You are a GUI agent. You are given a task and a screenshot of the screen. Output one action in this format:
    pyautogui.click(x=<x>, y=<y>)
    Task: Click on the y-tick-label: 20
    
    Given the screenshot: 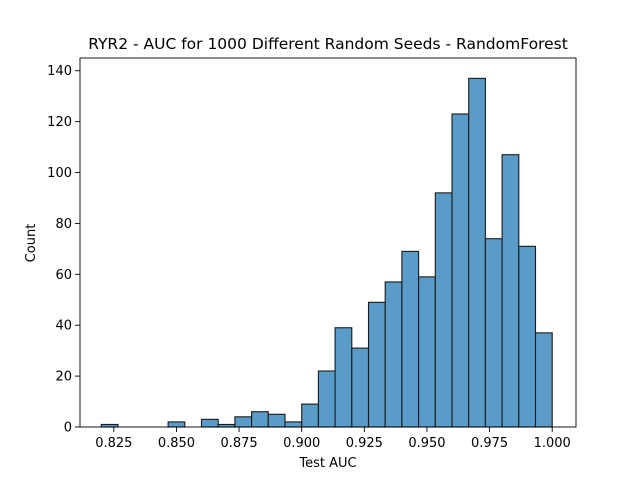 What is the action you would take?
    pyautogui.click(x=63, y=377)
    